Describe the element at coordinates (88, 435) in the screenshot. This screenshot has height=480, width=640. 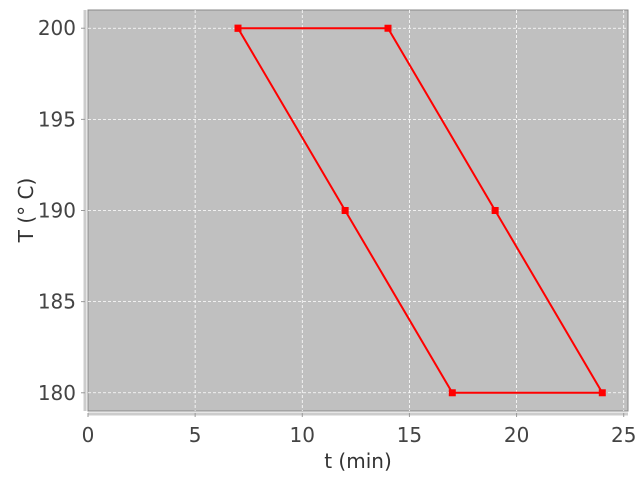
I see `x-tick-label: 0` at that location.